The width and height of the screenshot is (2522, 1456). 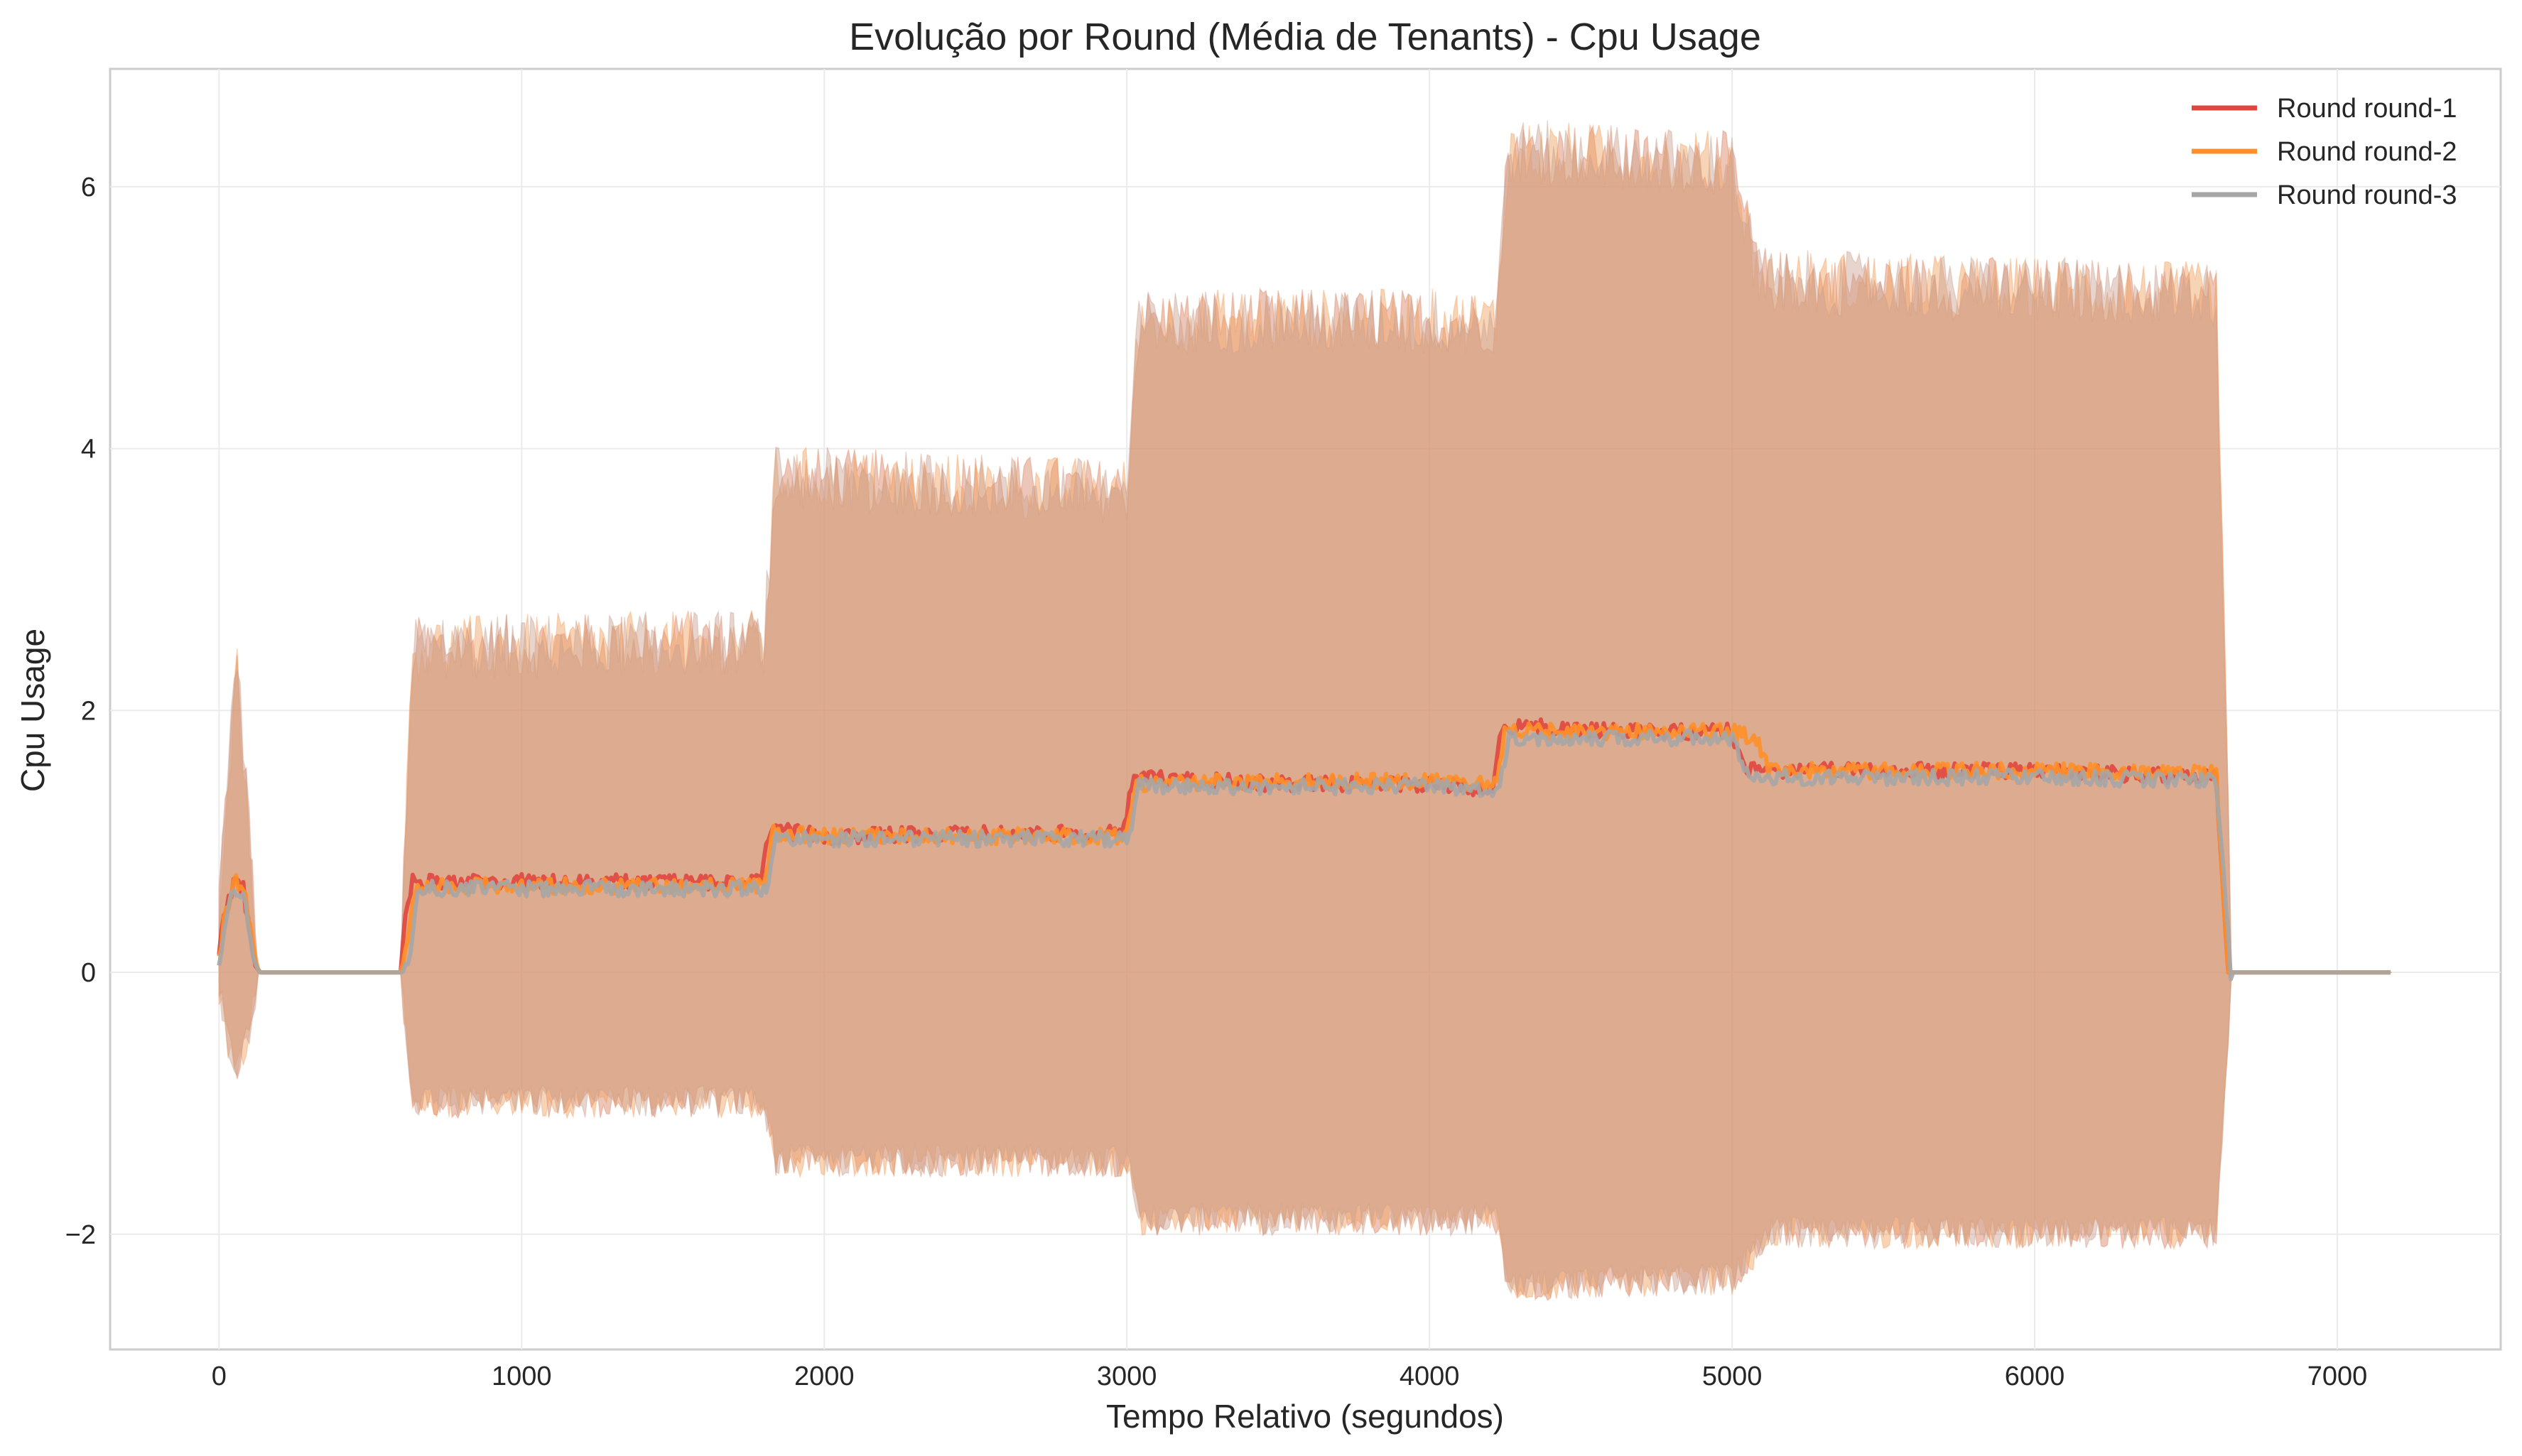 I want to click on x-tick-label: 1000, so click(x=522, y=1376).